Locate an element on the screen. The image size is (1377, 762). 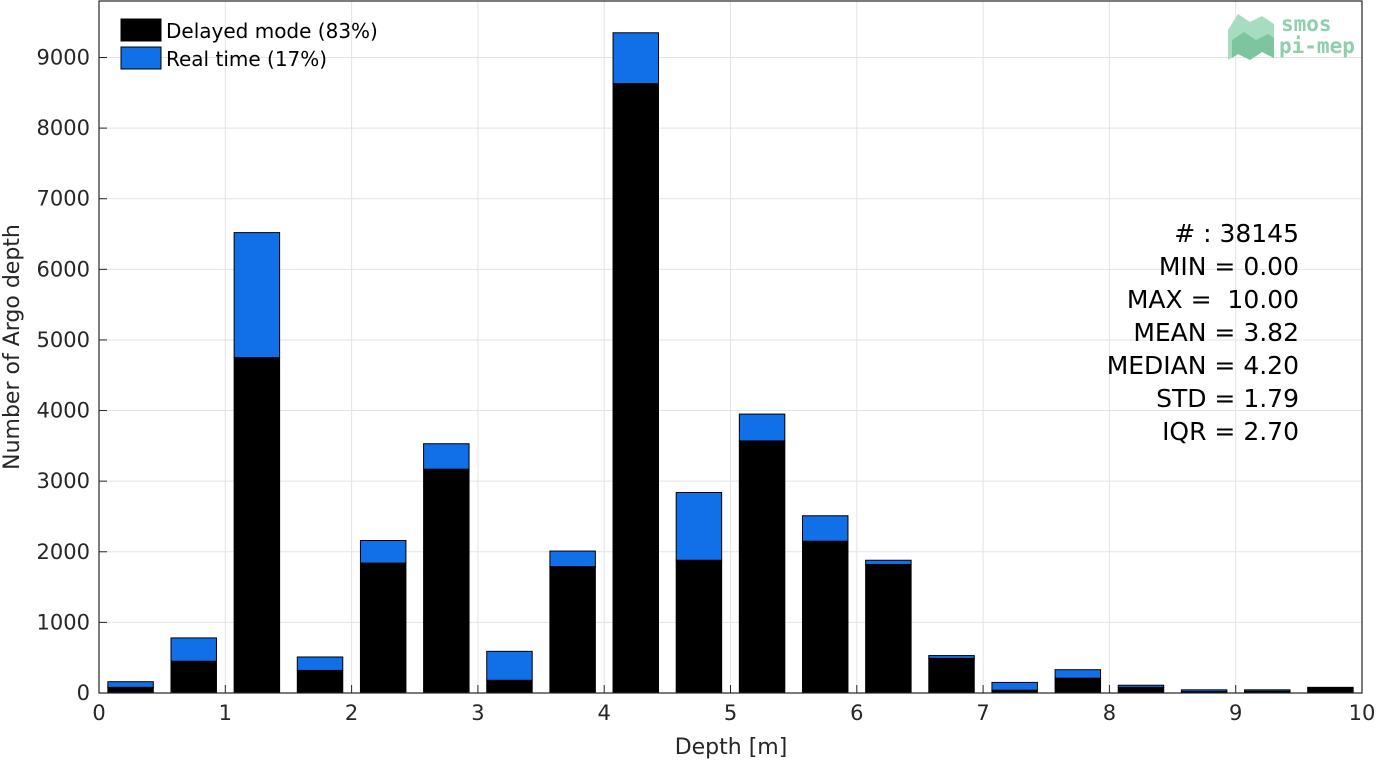
x-tick-label: 3 is located at coordinates (477, 713).